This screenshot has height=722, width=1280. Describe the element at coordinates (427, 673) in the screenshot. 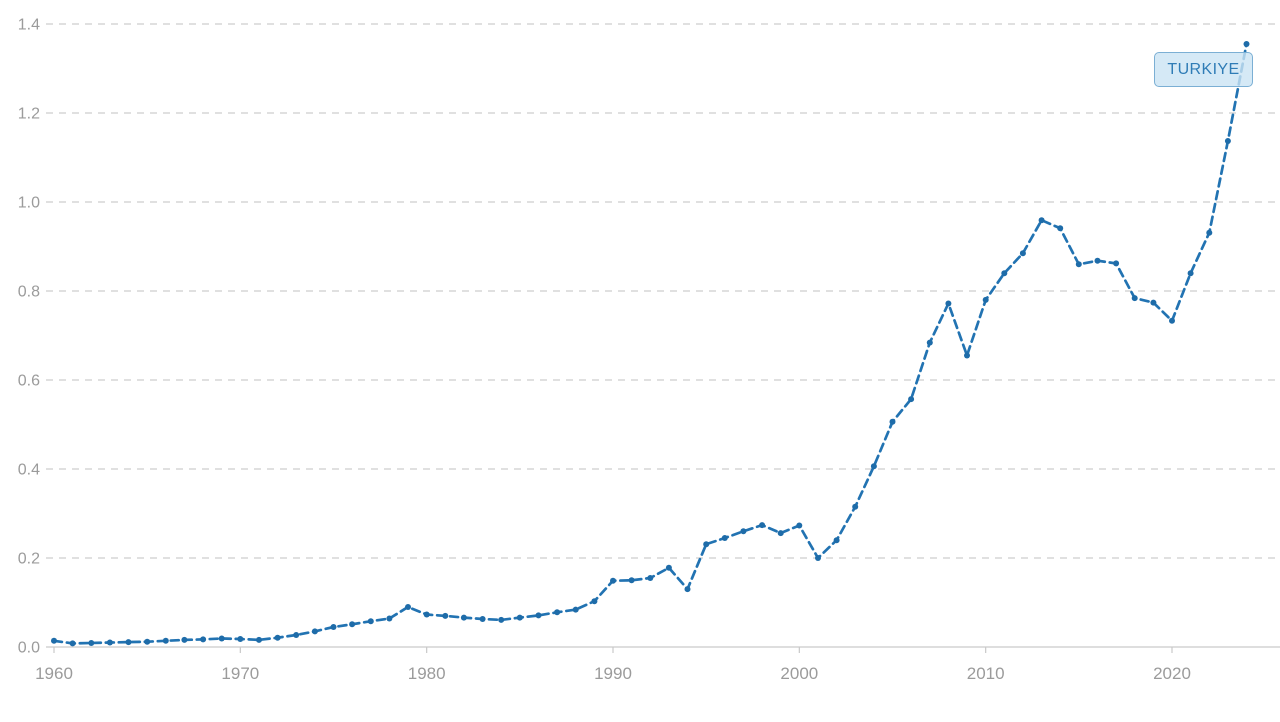

I see `x-axis-tick-label: 1980` at that location.